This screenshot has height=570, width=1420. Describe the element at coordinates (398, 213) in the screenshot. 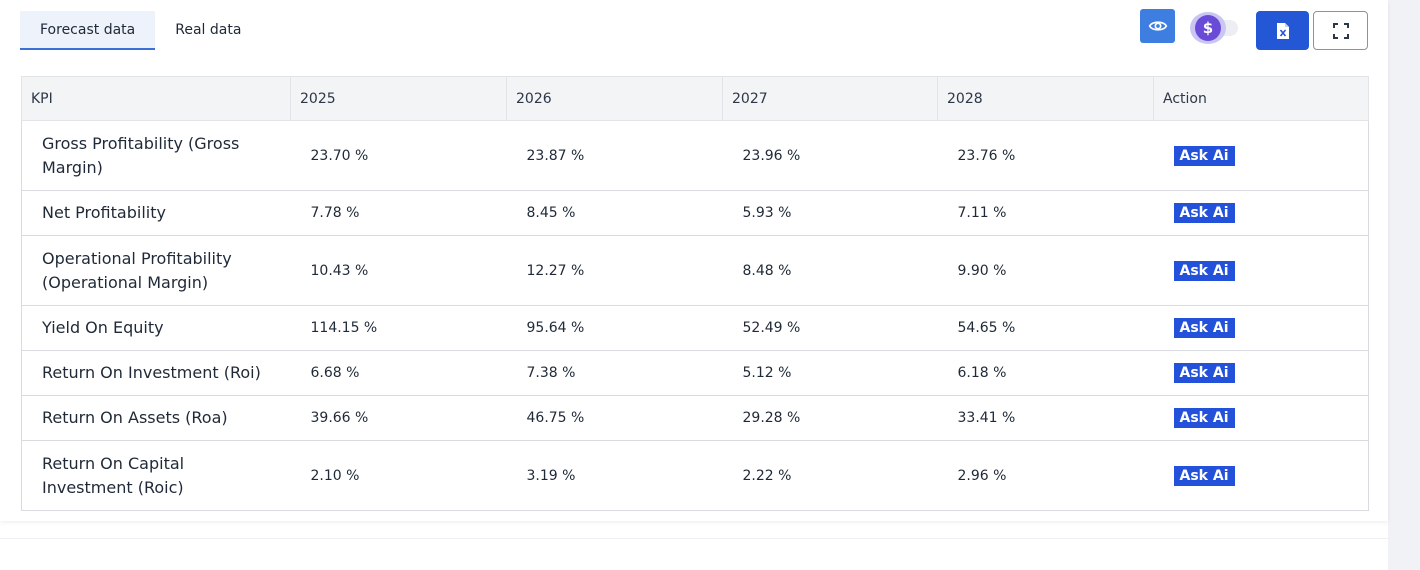

I see `value-cell: 7.78 %` at that location.